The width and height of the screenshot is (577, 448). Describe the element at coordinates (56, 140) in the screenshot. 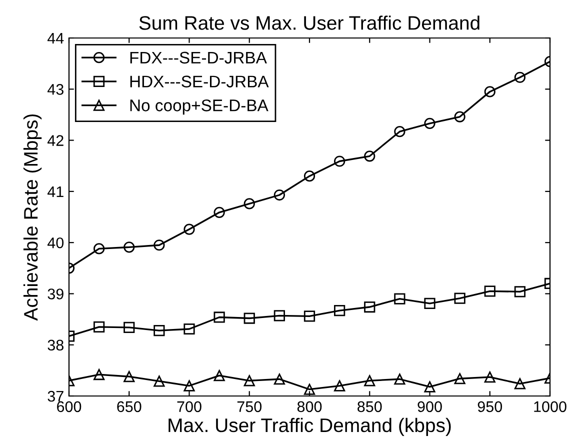

I see `y-tick-label: 42` at that location.